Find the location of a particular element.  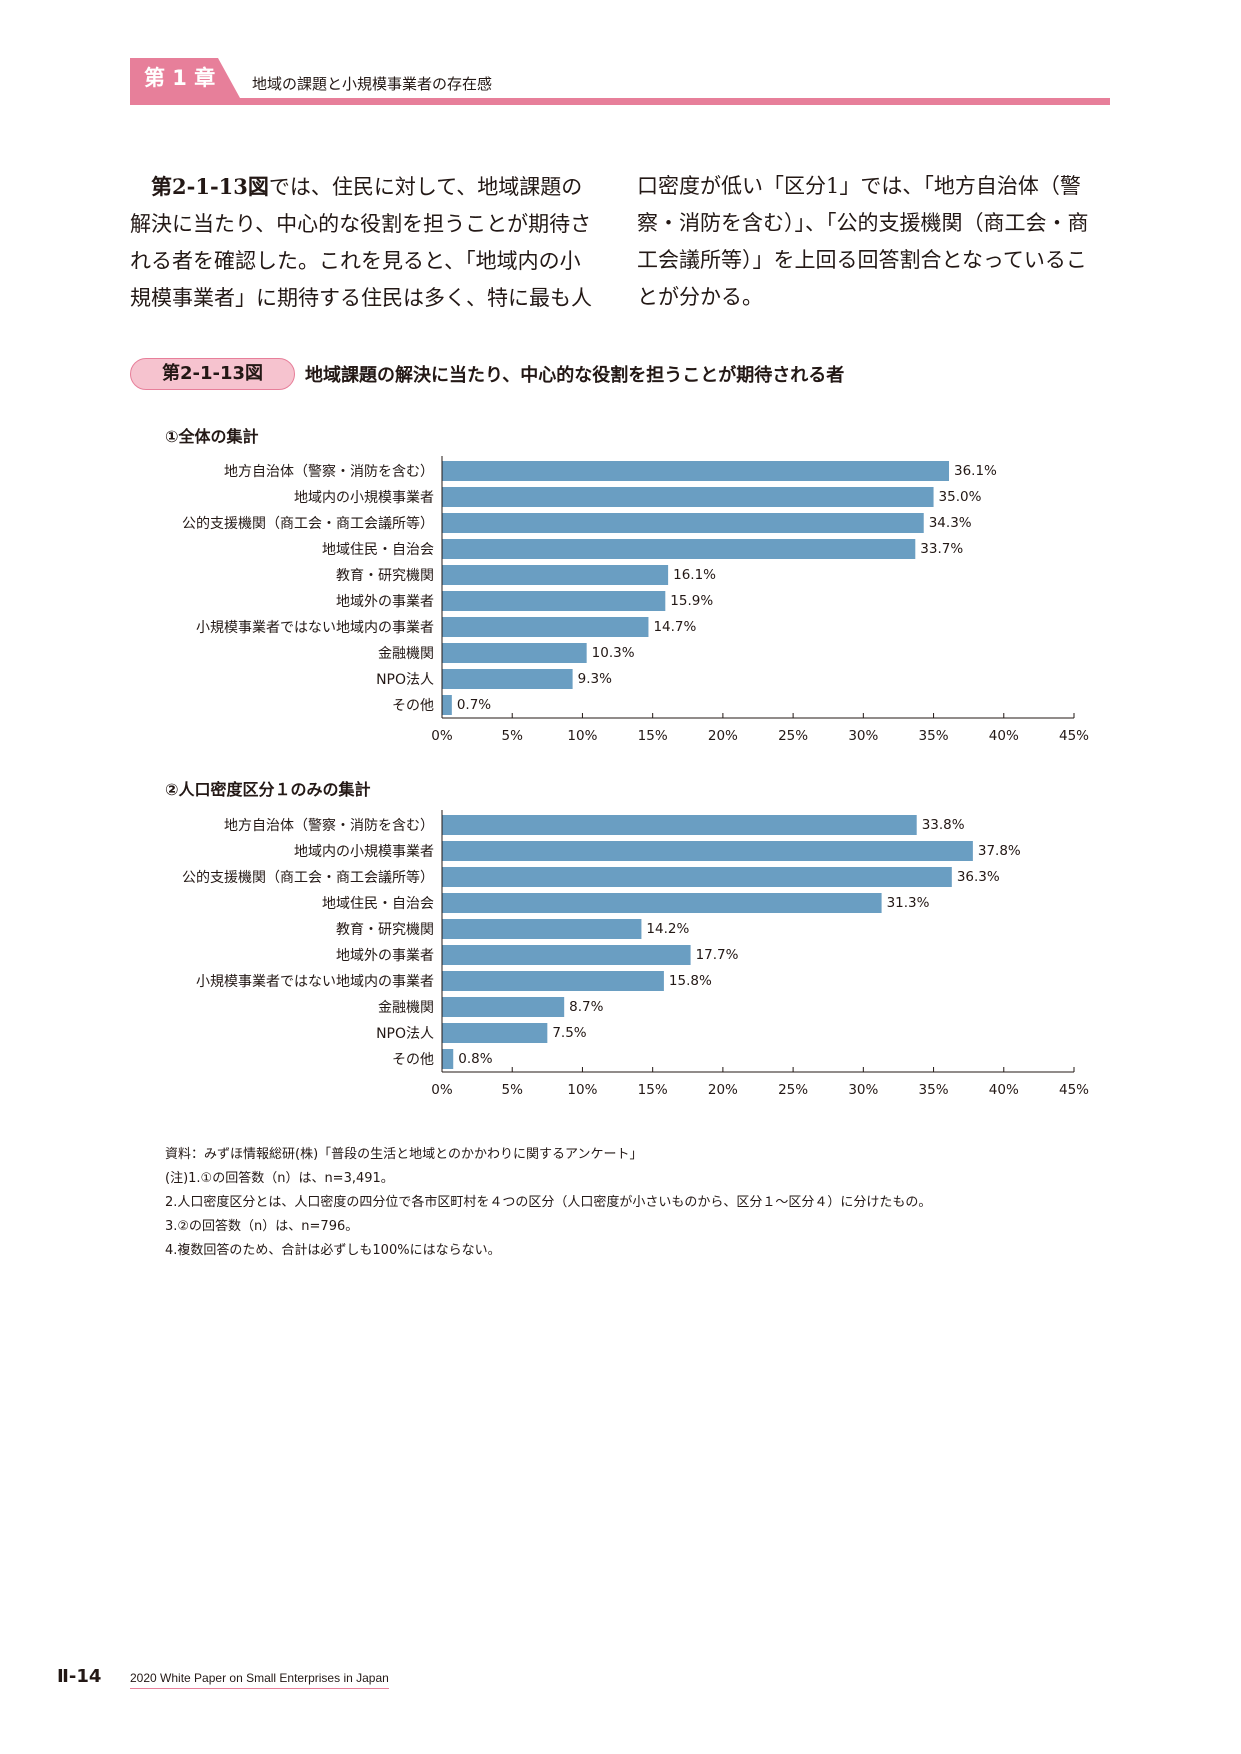

category-label: 金融機関 is located at coordinates (406, 1008).